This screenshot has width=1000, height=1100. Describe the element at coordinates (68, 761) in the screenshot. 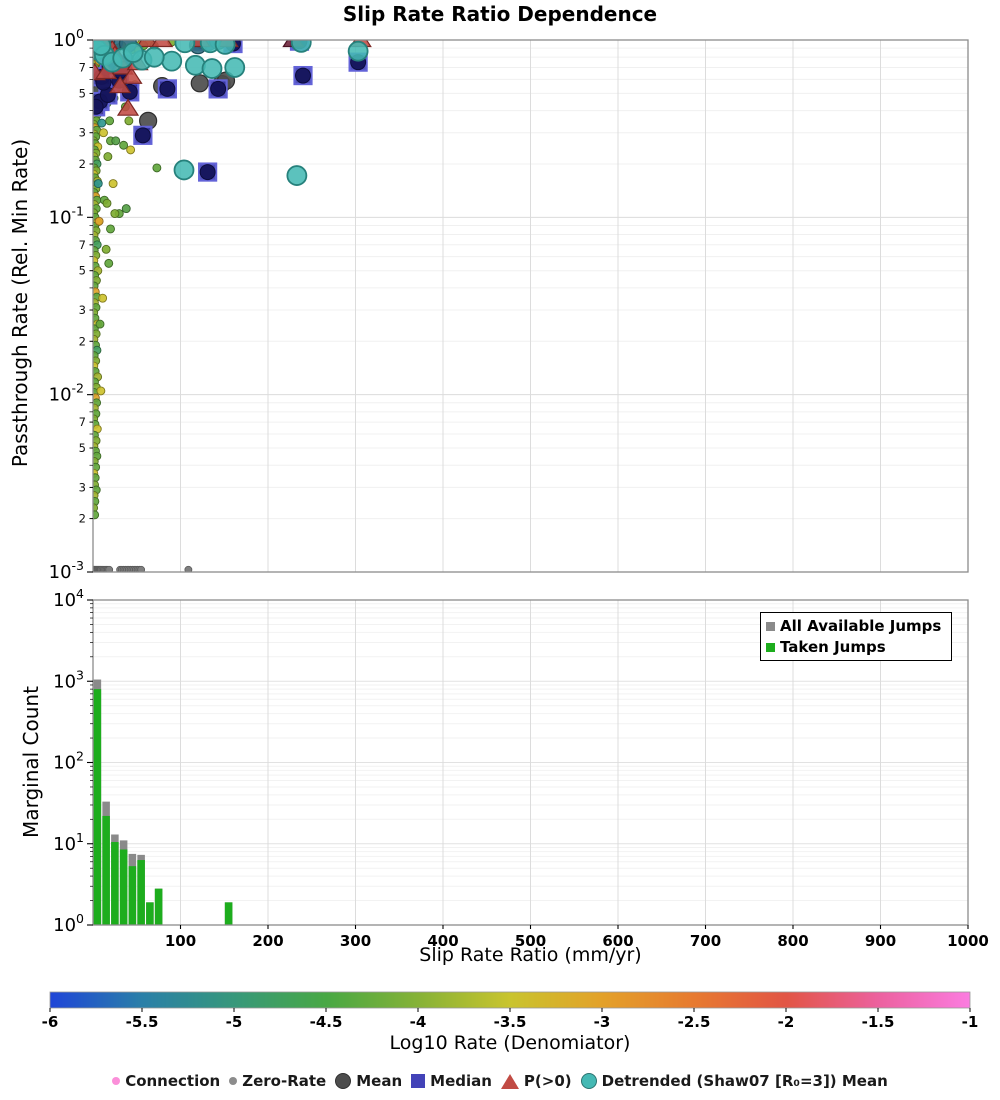

I see `y-major-tick-label: 10²` at that location.